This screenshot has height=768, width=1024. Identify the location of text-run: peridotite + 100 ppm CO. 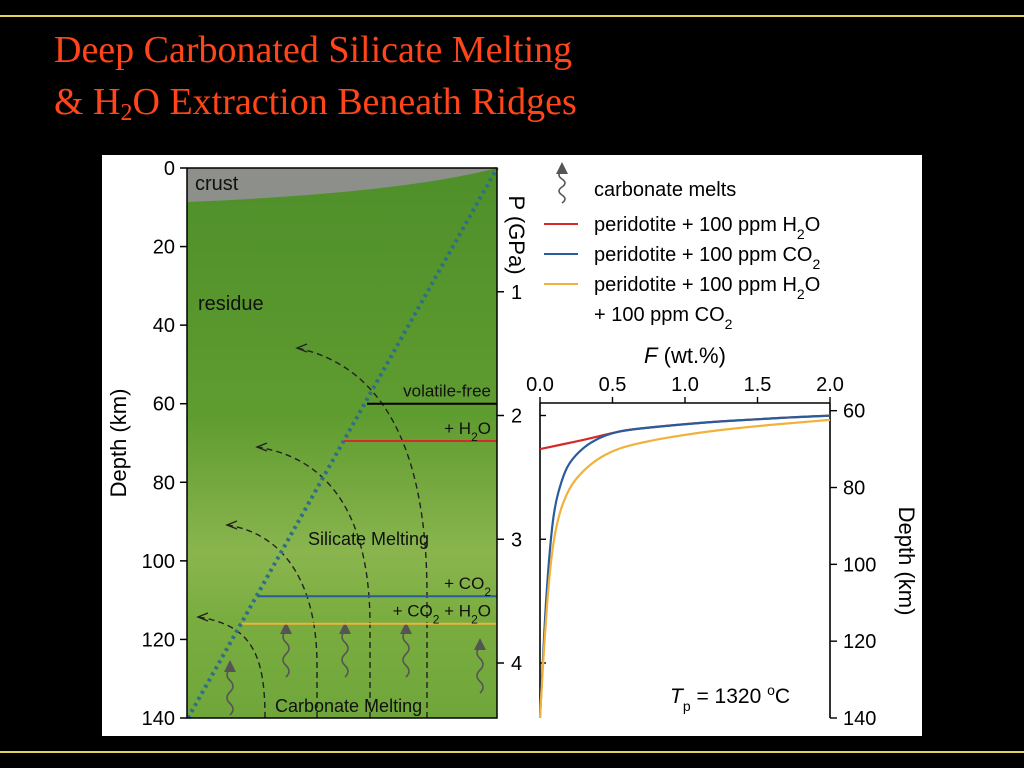
(703, 255).